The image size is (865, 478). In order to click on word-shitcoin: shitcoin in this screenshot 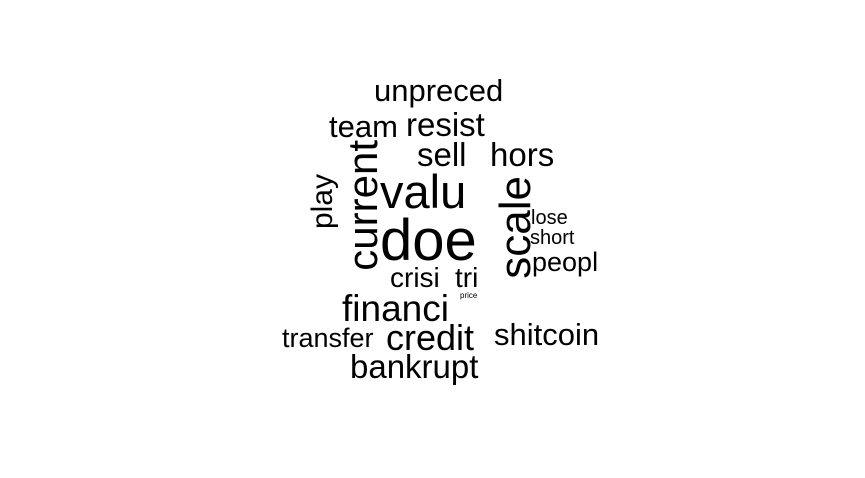, I will do `click(547, 334)`.